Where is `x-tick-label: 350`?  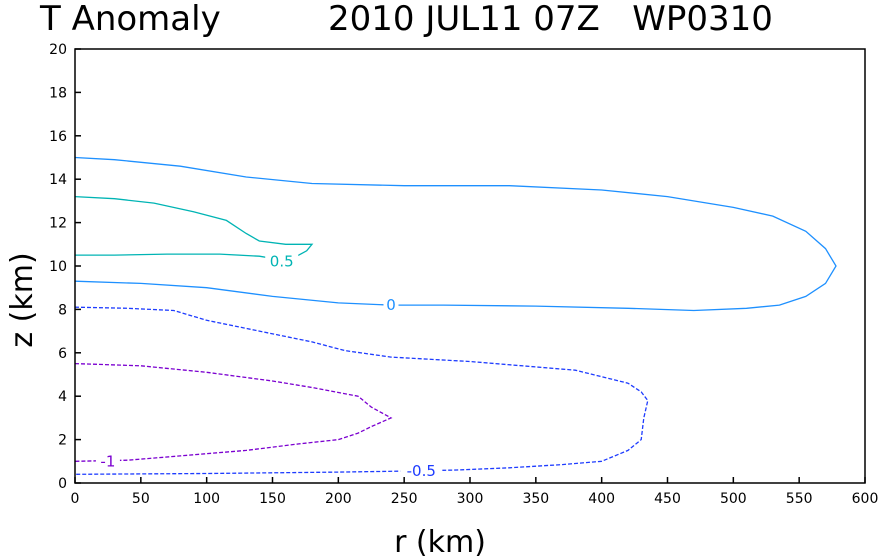 x-tick-label: 350 is located at coordinates (535, 499).